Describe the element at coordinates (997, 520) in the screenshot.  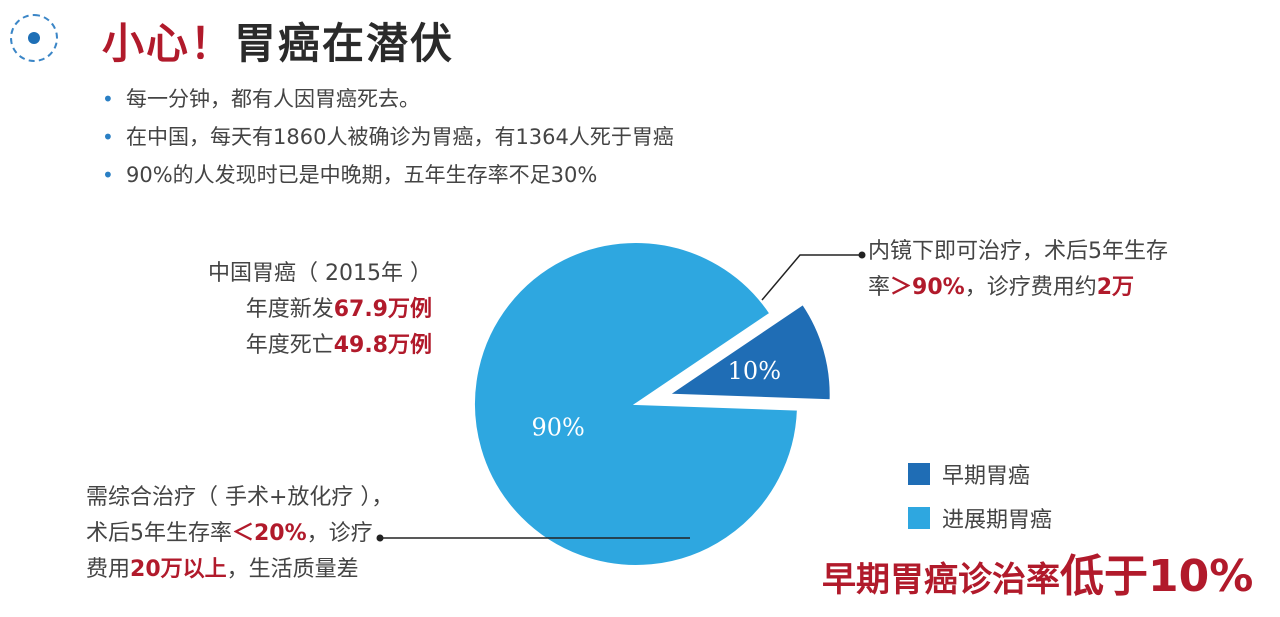
I see `legend-label-late: 进展期胃癌` at that location.